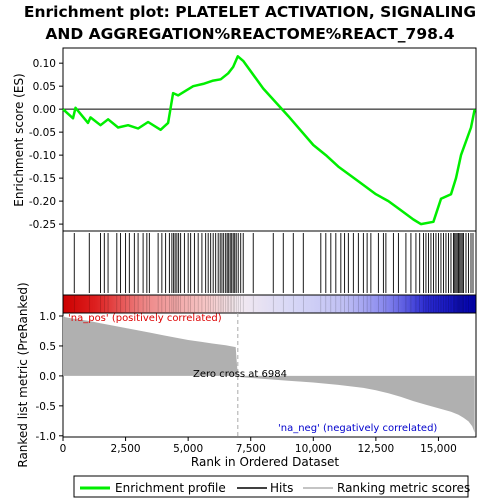 This screenshot has width=500, height=500. Describe the element at coordinates (313, 449) in the screenshot. I see `x-tick-label: 10,000` at that location.